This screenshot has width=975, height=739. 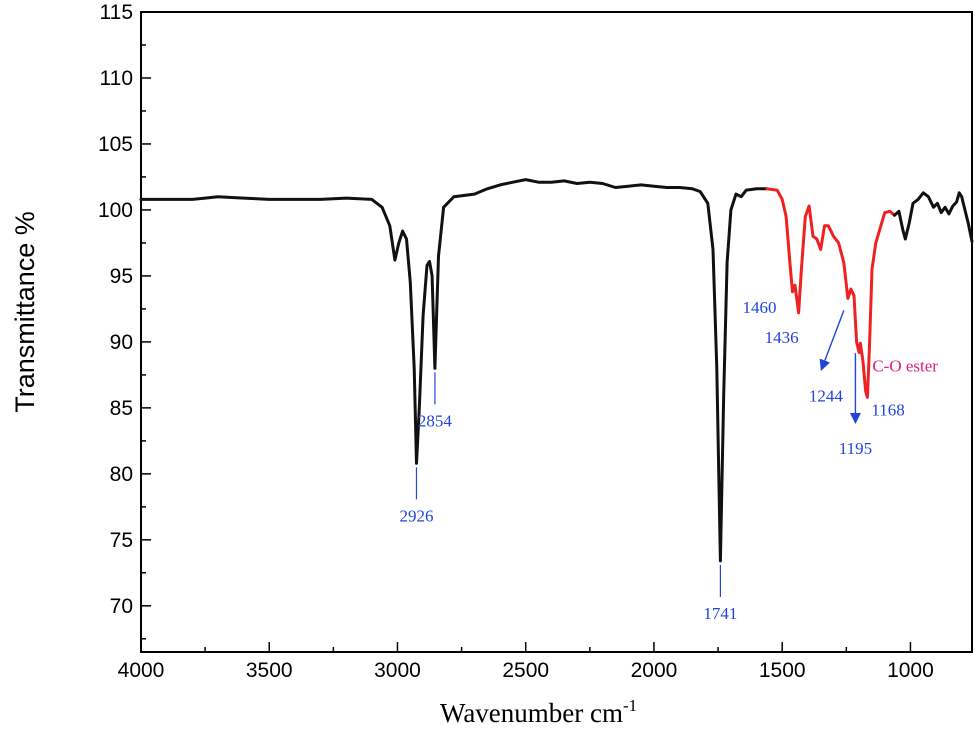 I want to click on annotation-1741: 1741, so click(x=720, y=613).